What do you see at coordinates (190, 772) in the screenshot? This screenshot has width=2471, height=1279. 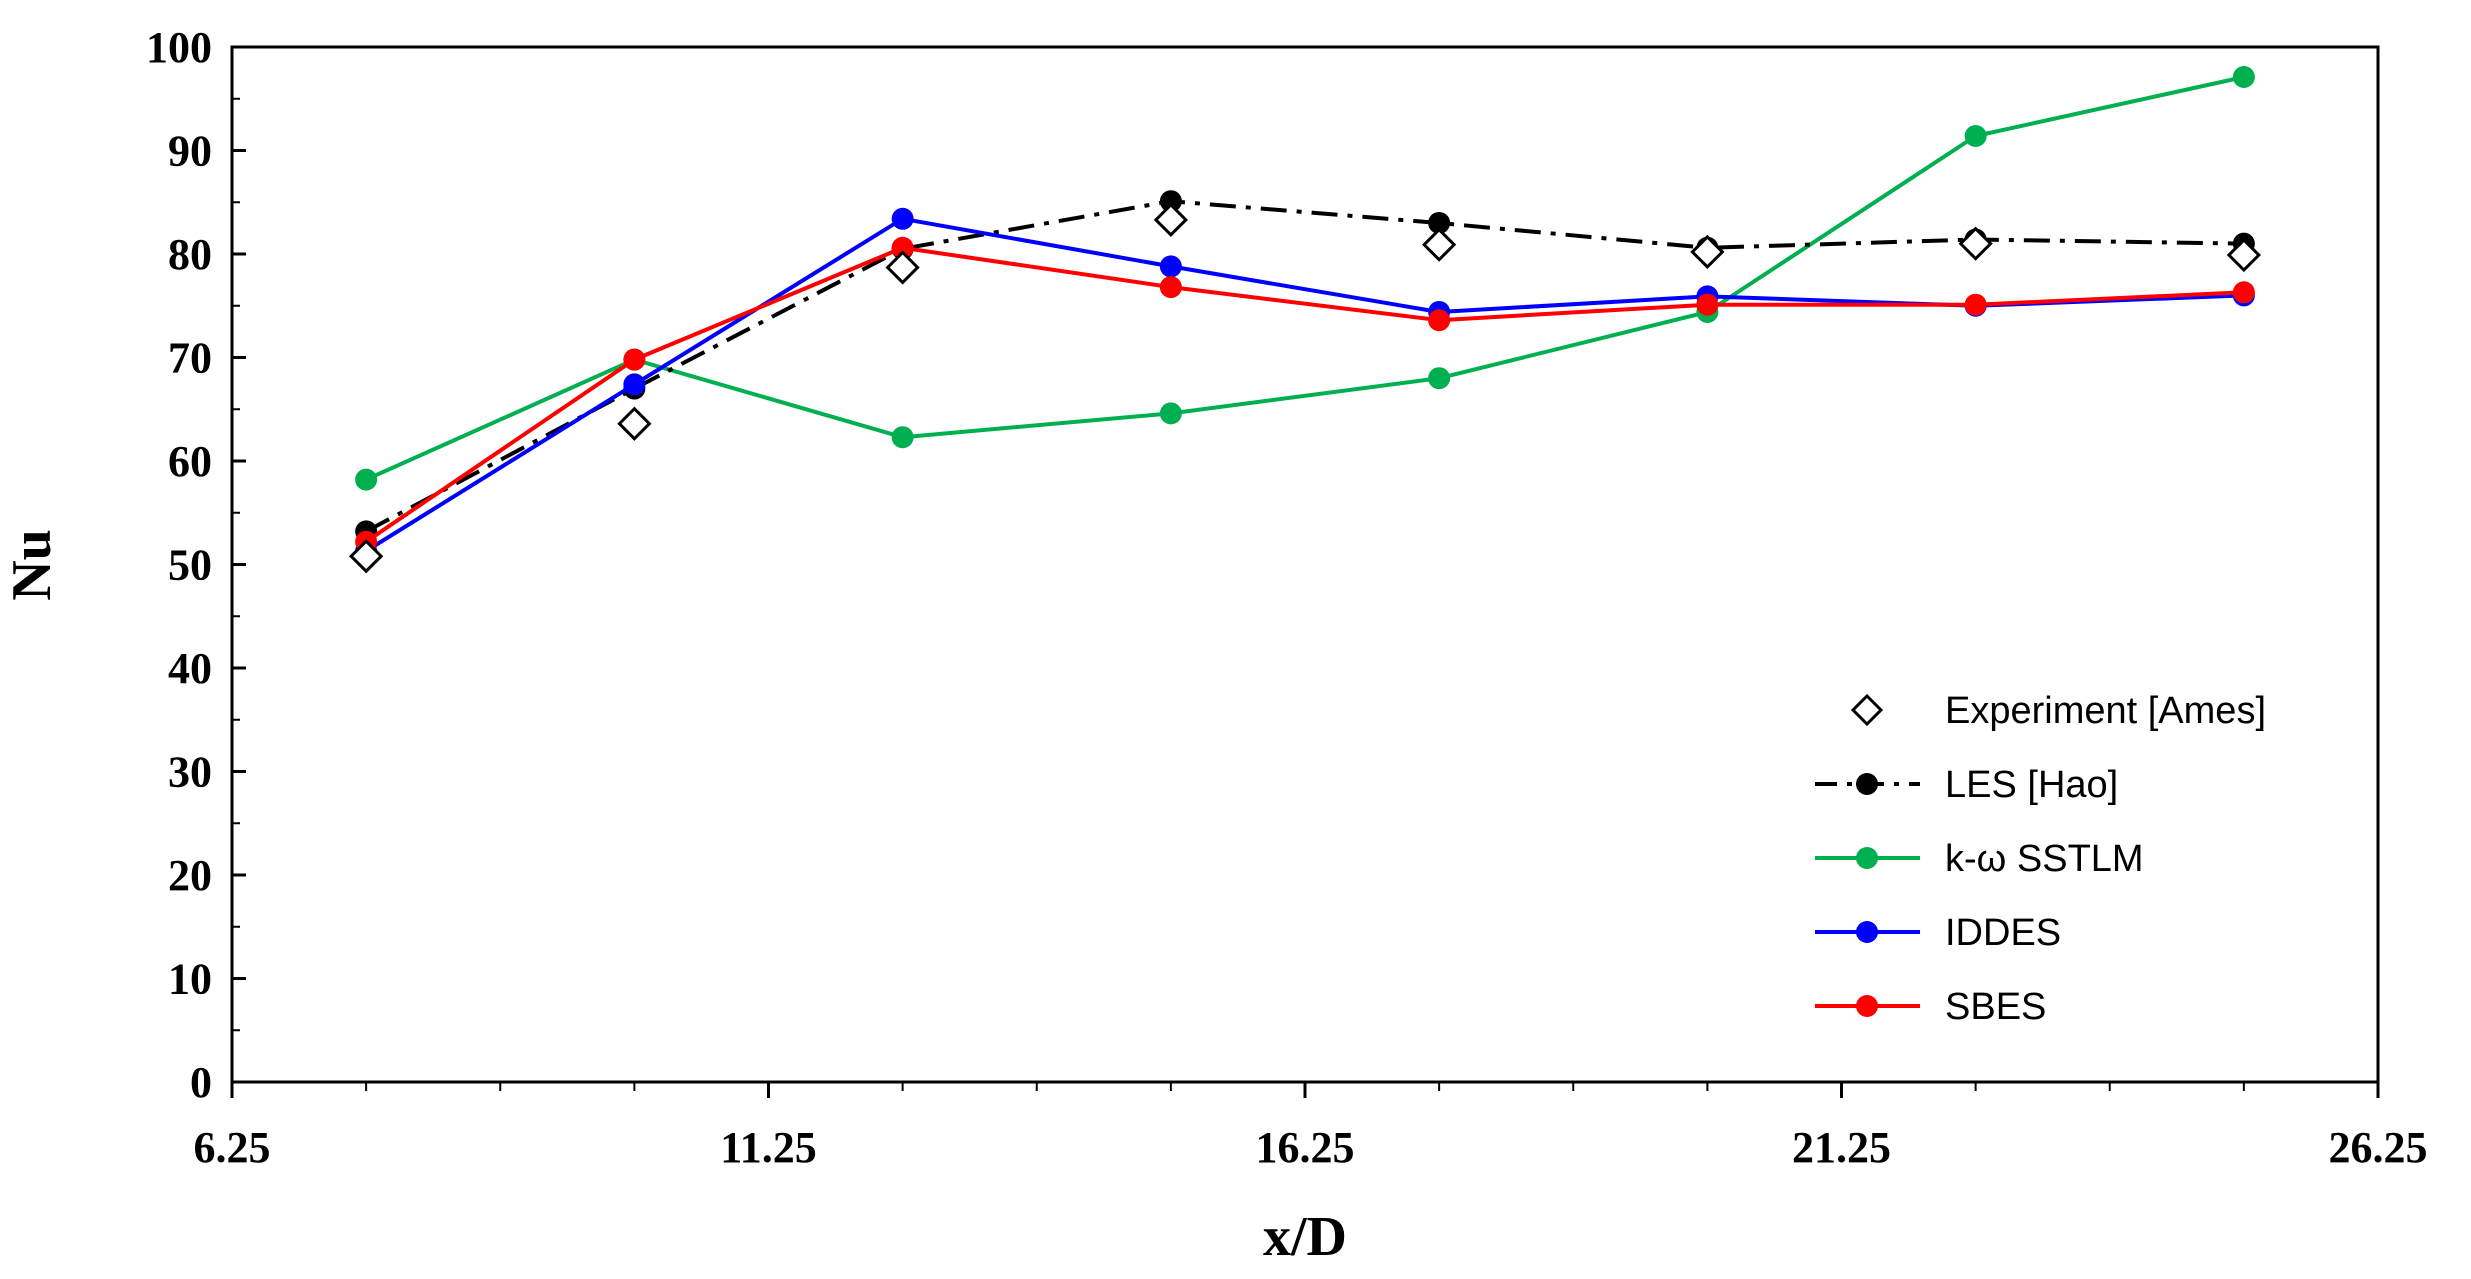 I see `y-tick-label: 30` at bounding box center [190, 772].